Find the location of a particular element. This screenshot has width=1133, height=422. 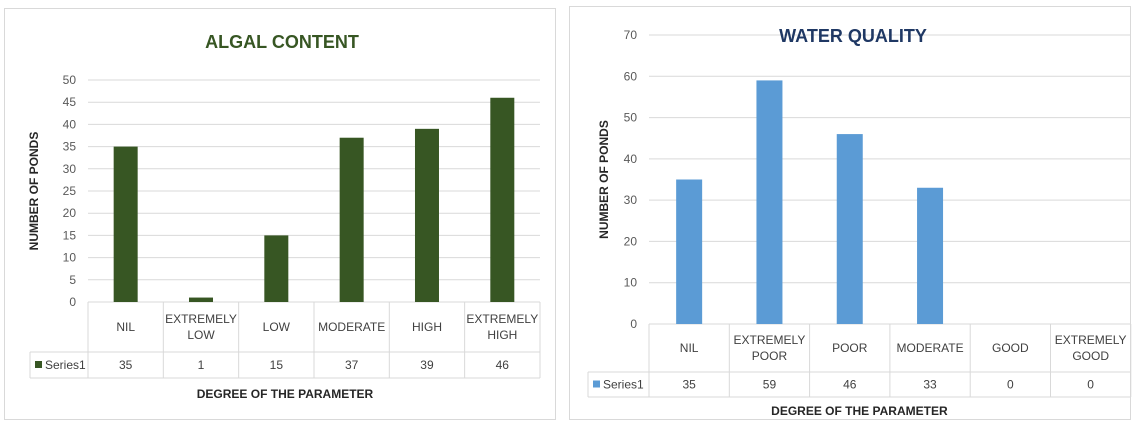

chart-title: WATER QUALITY is located at coordinates (853, 36).